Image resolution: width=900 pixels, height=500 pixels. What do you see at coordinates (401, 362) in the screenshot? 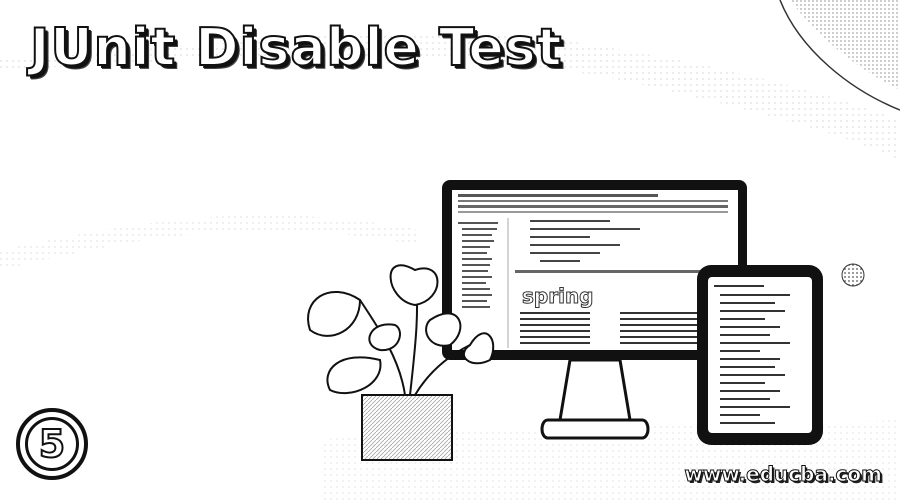
I see `plant` at bounding box center [401, 362].